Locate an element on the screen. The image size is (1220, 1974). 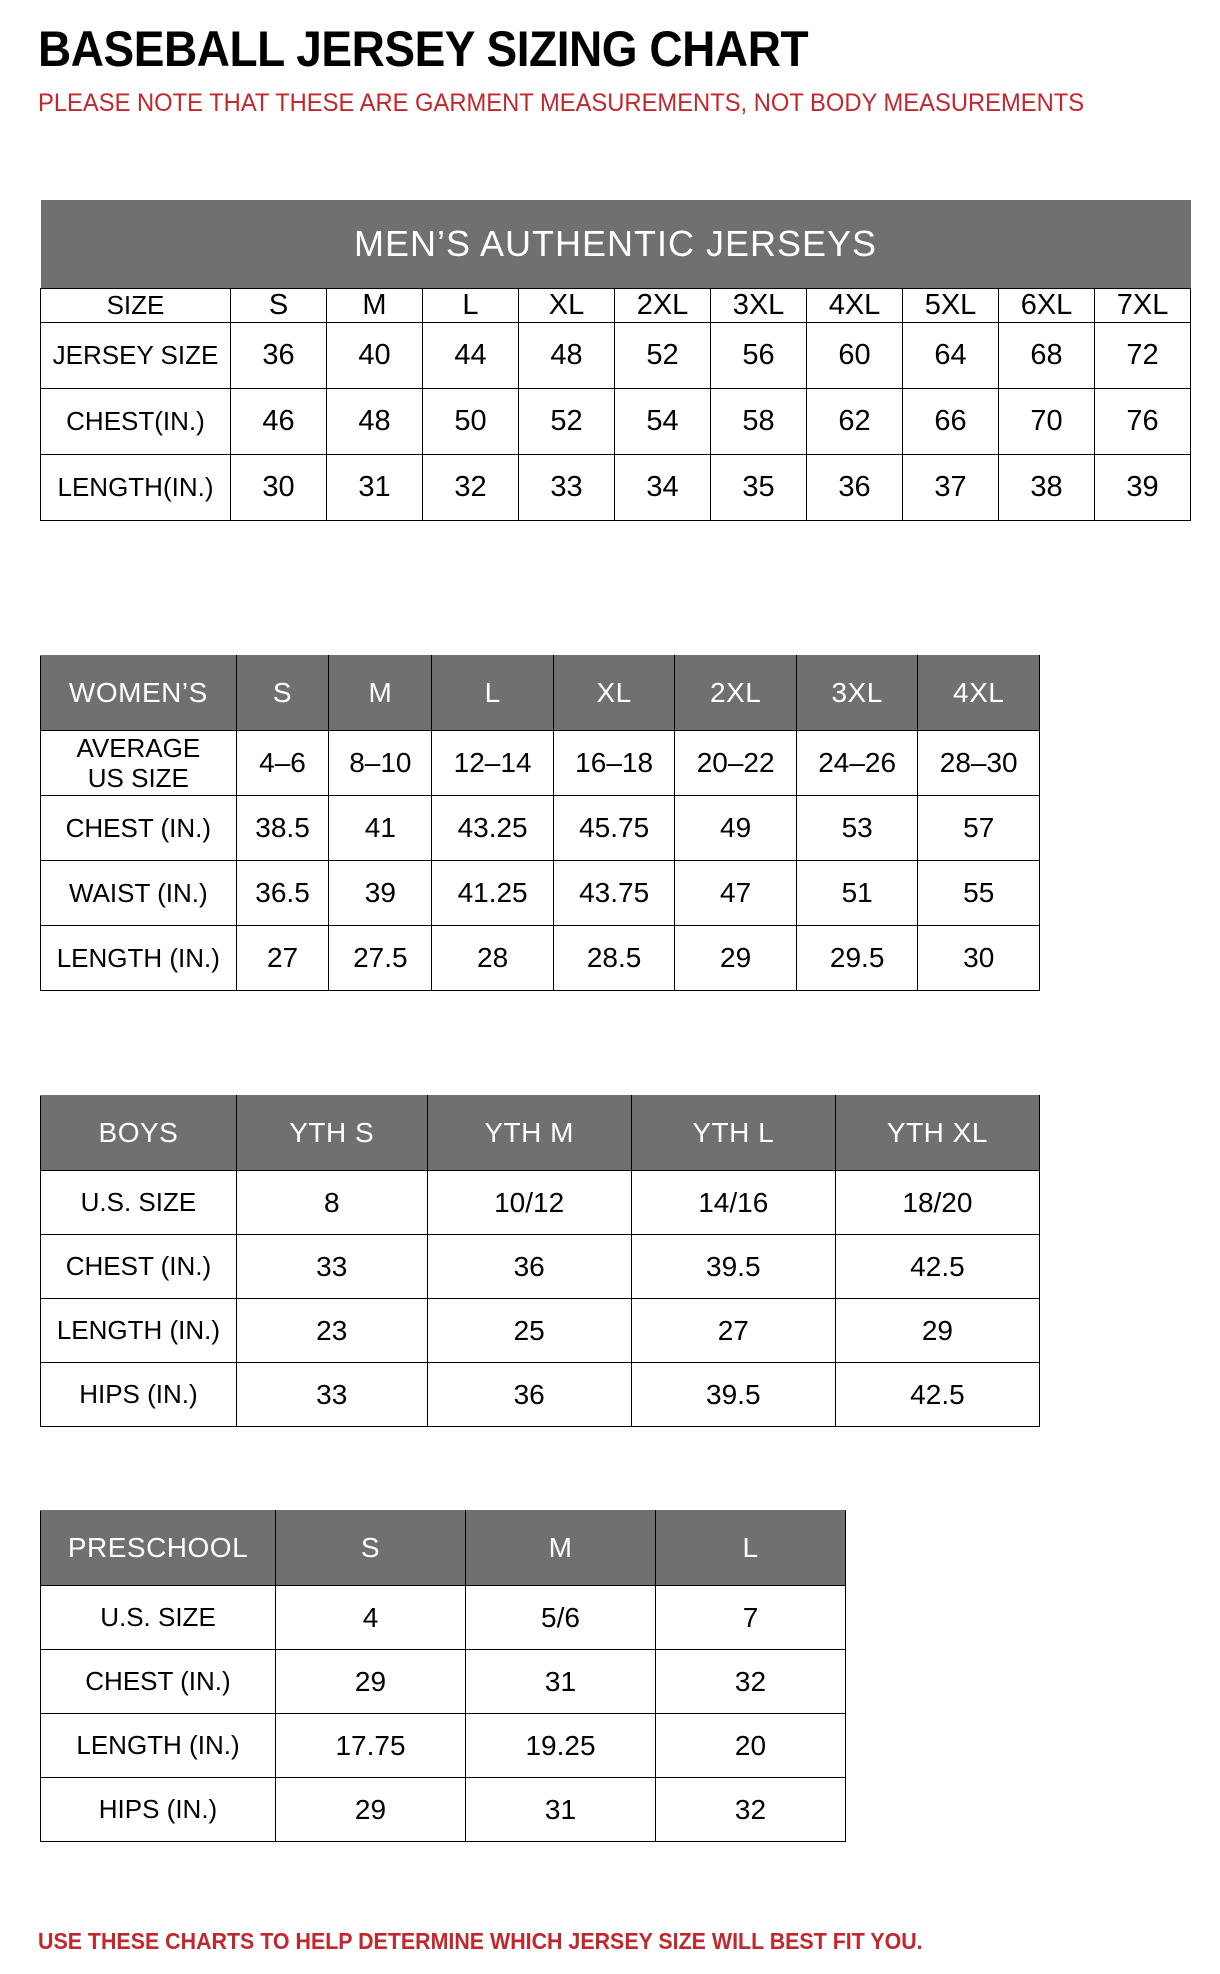
mens-table-banner-row: MEN’S AUTHENTIC JERSEYS is located at coordinates (615, 244).